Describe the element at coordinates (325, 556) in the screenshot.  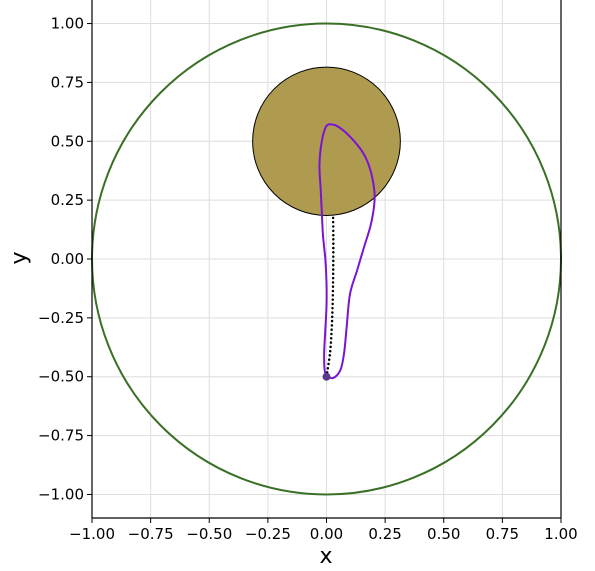
I see `x-axis-label: x` at that location.